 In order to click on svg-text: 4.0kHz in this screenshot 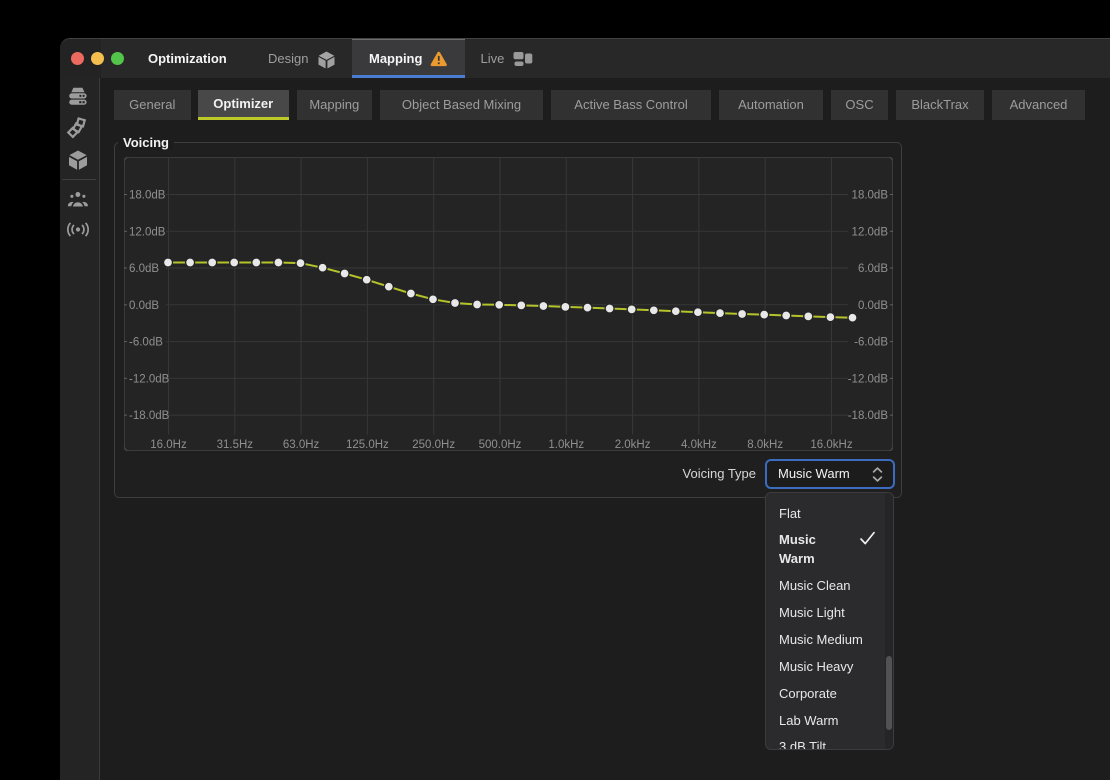, I will do `click(699, 445)`.